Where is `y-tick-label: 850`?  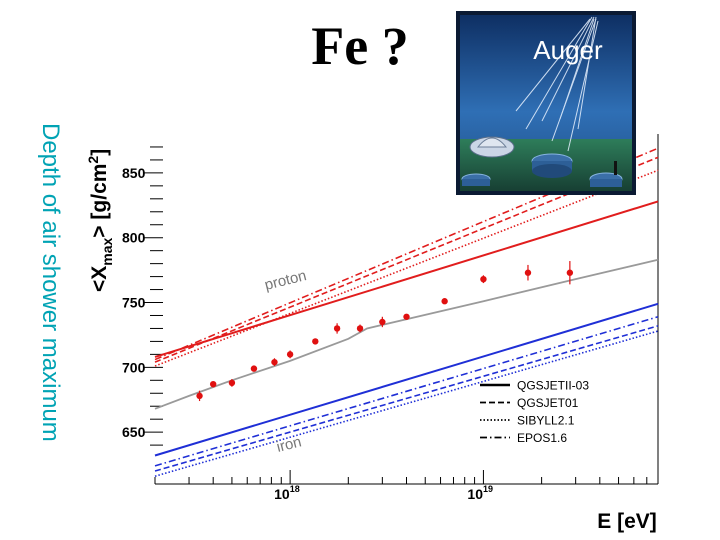
y-tick-label: 850 is located at coordinates (134, 173).